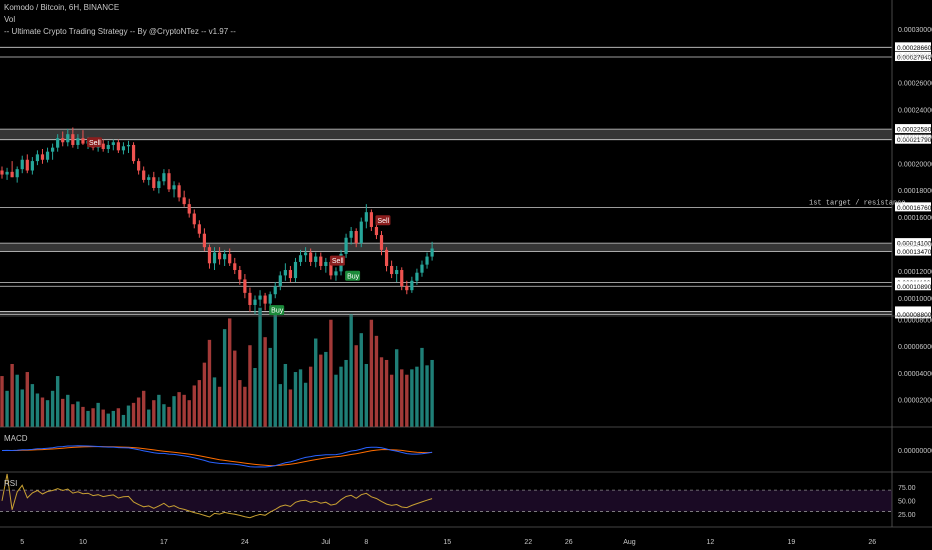  Describe the element at coordinates (915, 374) in the screenshot. I see `volume-tick-label: 0.00004000` at that location.